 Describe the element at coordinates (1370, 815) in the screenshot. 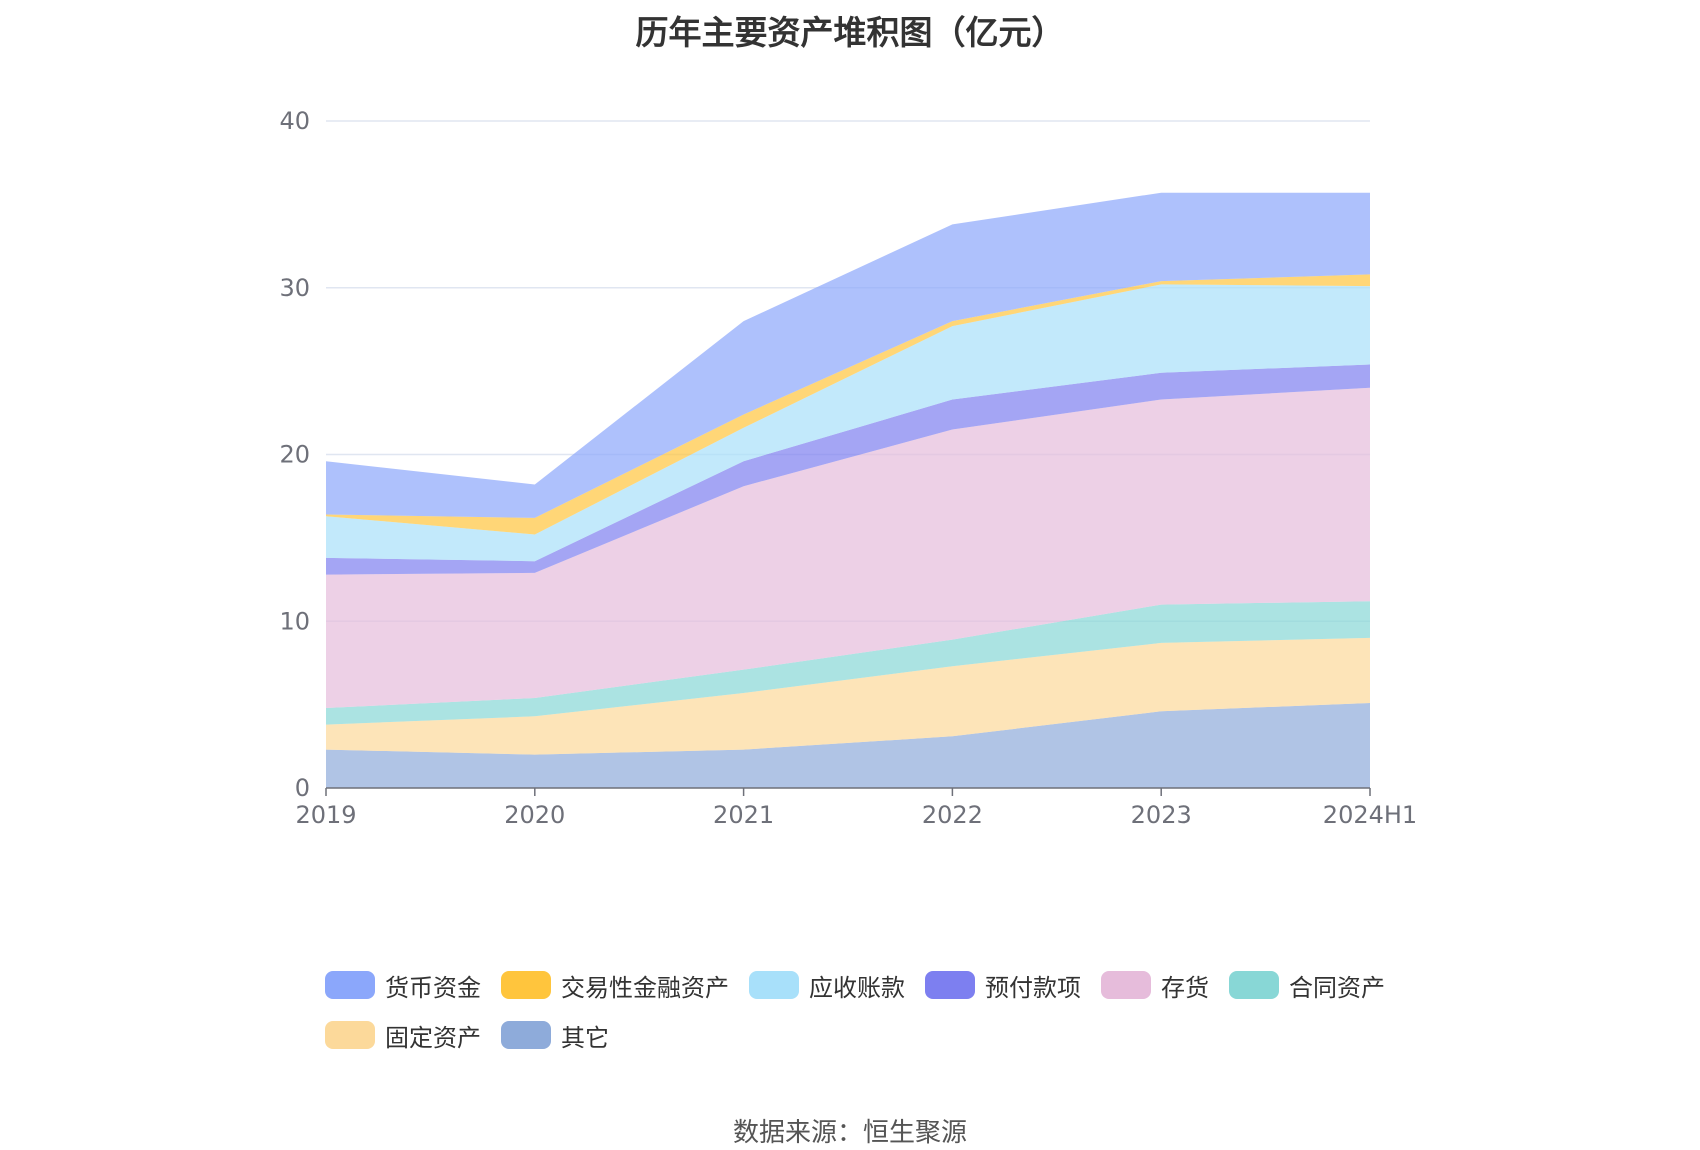

I see `x-tick-label: 2024H1` at that location.